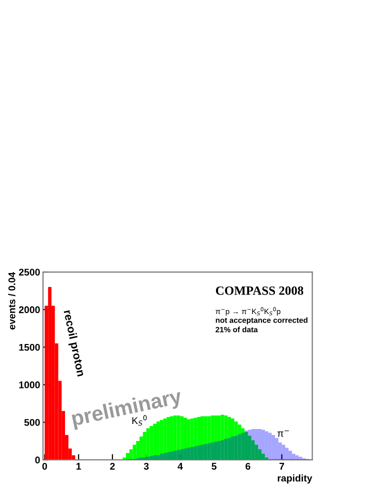  I want to click on y-axis-title: events / 0.04, so click(12, 301).